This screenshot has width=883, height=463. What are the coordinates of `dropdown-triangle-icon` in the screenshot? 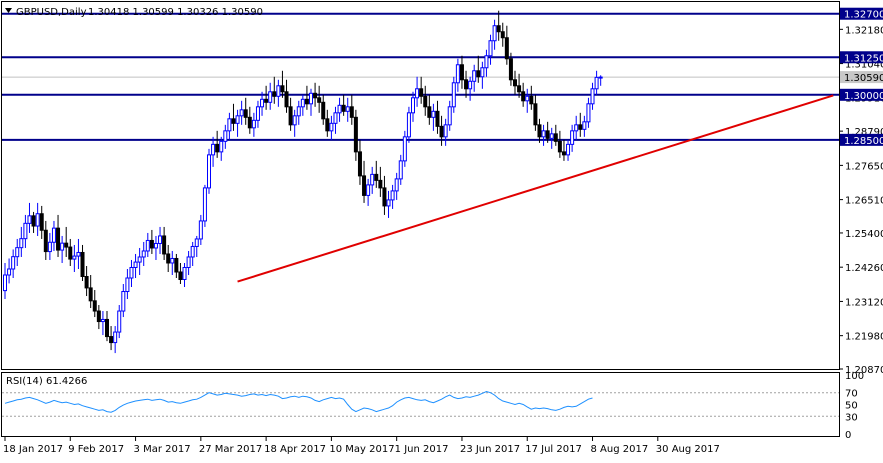 It's located at (8, 10).